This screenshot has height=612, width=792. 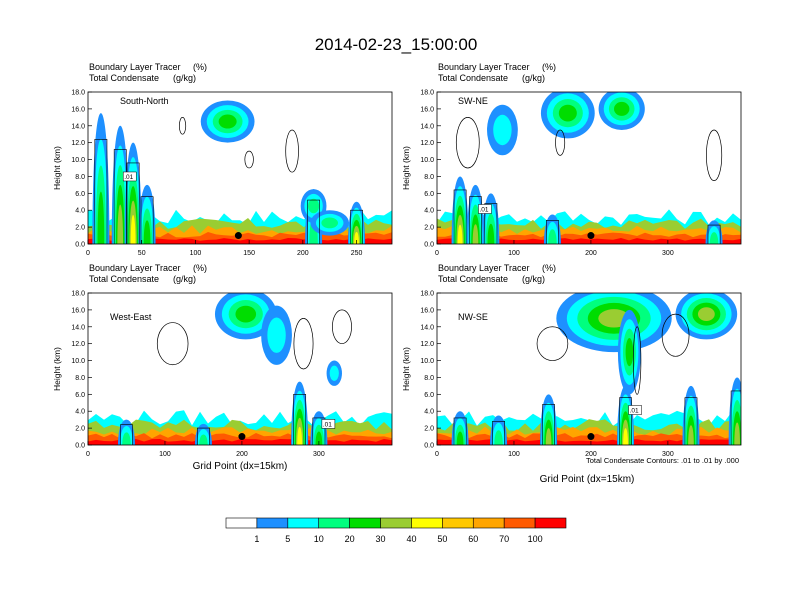 I want to click on panel-title: NW-SE, so click(x=473, y=317).